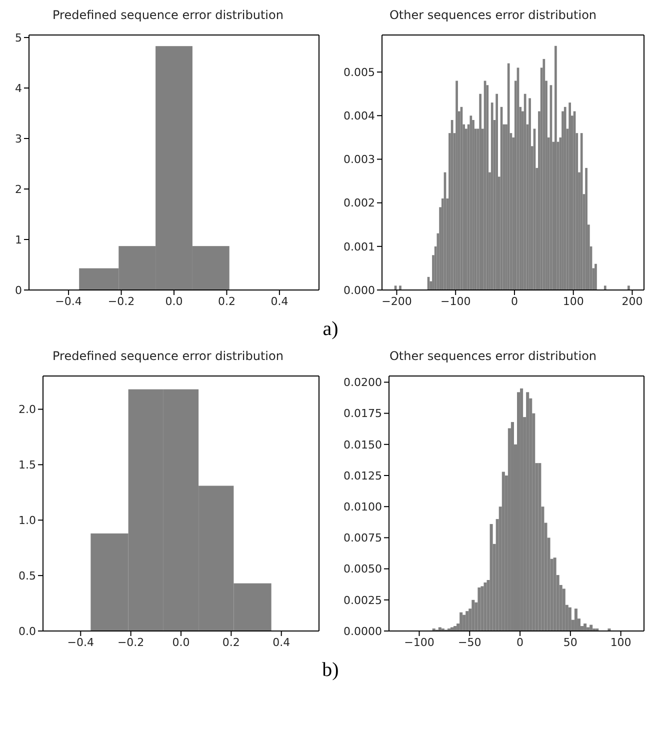  Describe the element at coordinates (363, 631) in the screenshot. I see `y-tick-label: 0.0000` at that location.